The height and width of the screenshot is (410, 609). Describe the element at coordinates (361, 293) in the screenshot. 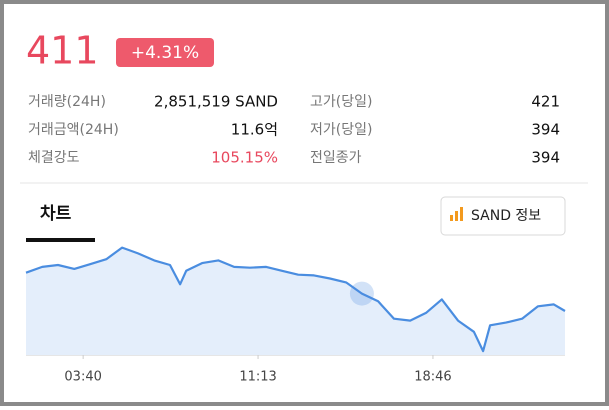

I see `hover-point` at that location.